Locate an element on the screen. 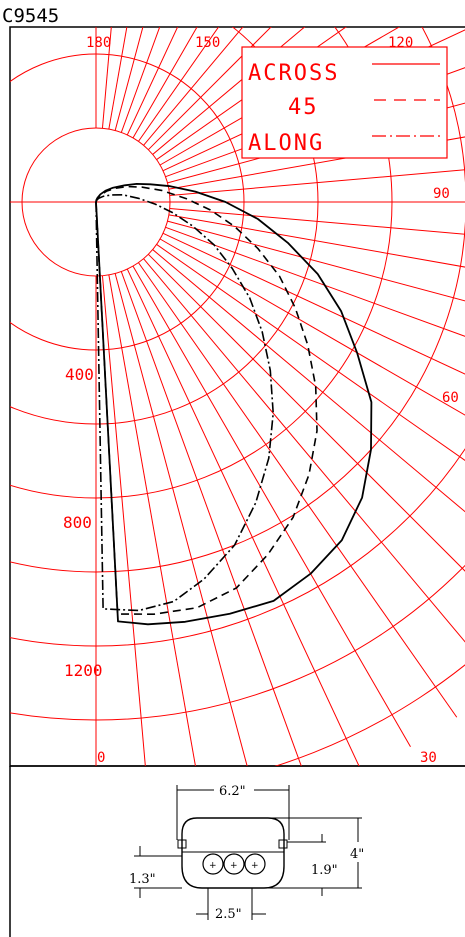  angle-label-150: 150 is located at coordinates (207, 43).